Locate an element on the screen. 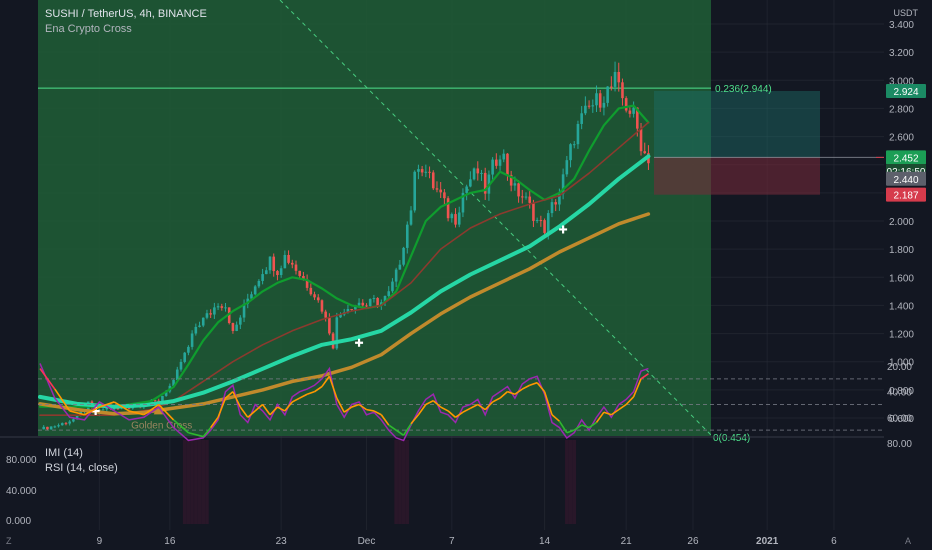 The width and height of the screenshot is (932, 550). osc-right-tick-label: 80.00 is located at coordinates (899, 444).